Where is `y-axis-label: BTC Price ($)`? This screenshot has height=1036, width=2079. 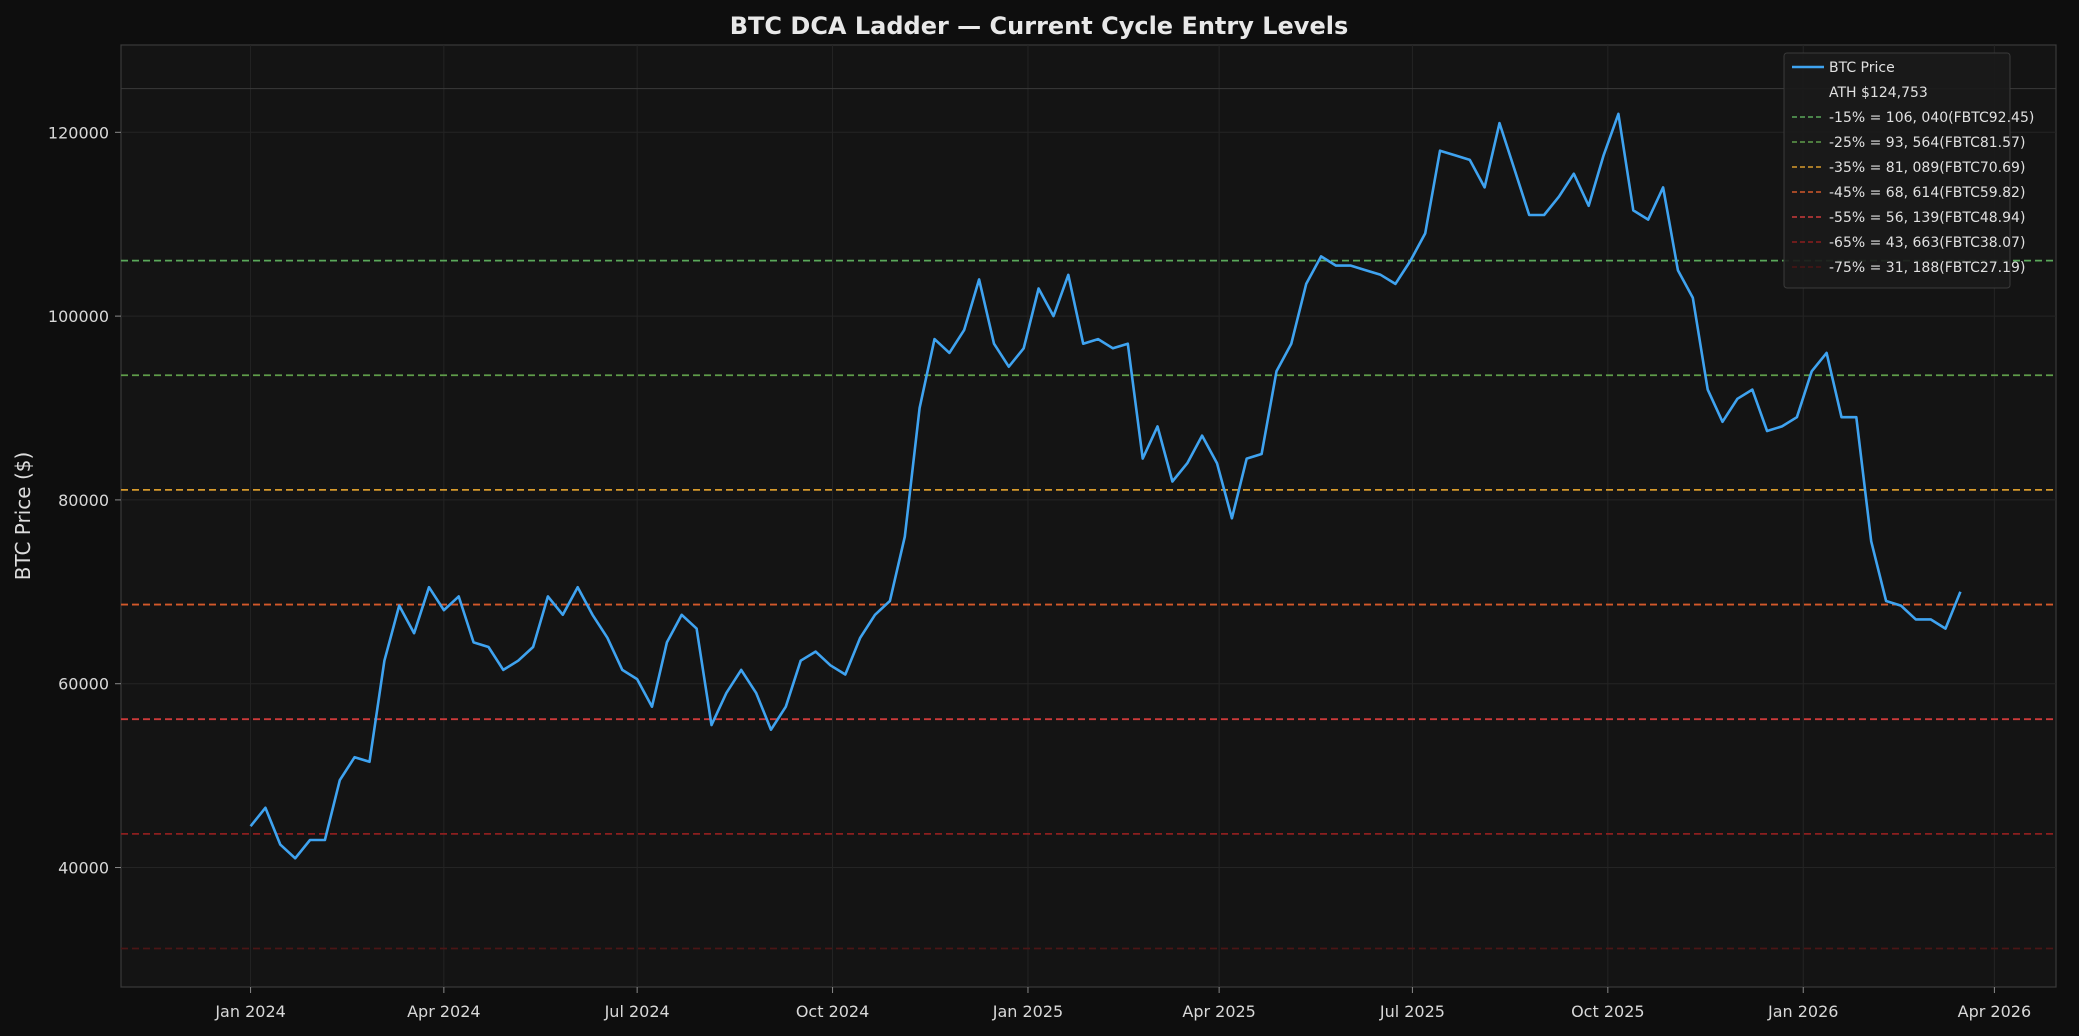
y-axis-label: BTC Price ($) is located at coordinates (23, 516).